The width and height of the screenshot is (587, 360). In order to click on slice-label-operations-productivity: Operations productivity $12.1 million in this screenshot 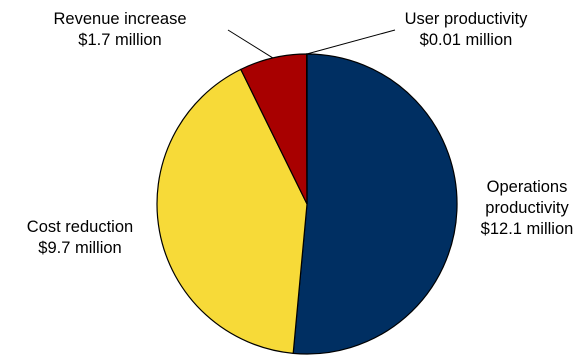, I will do `click(527, 208)`.